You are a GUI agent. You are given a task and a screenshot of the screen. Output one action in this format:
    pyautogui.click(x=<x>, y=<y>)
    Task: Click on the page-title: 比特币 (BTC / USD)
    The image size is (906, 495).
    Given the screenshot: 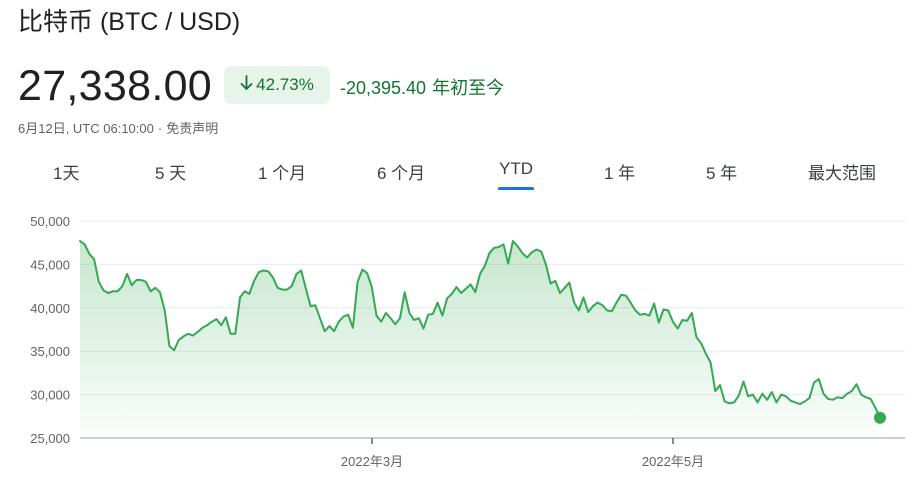 What is the action you would take?
    pyautogui.click(x=129, y=22)
    